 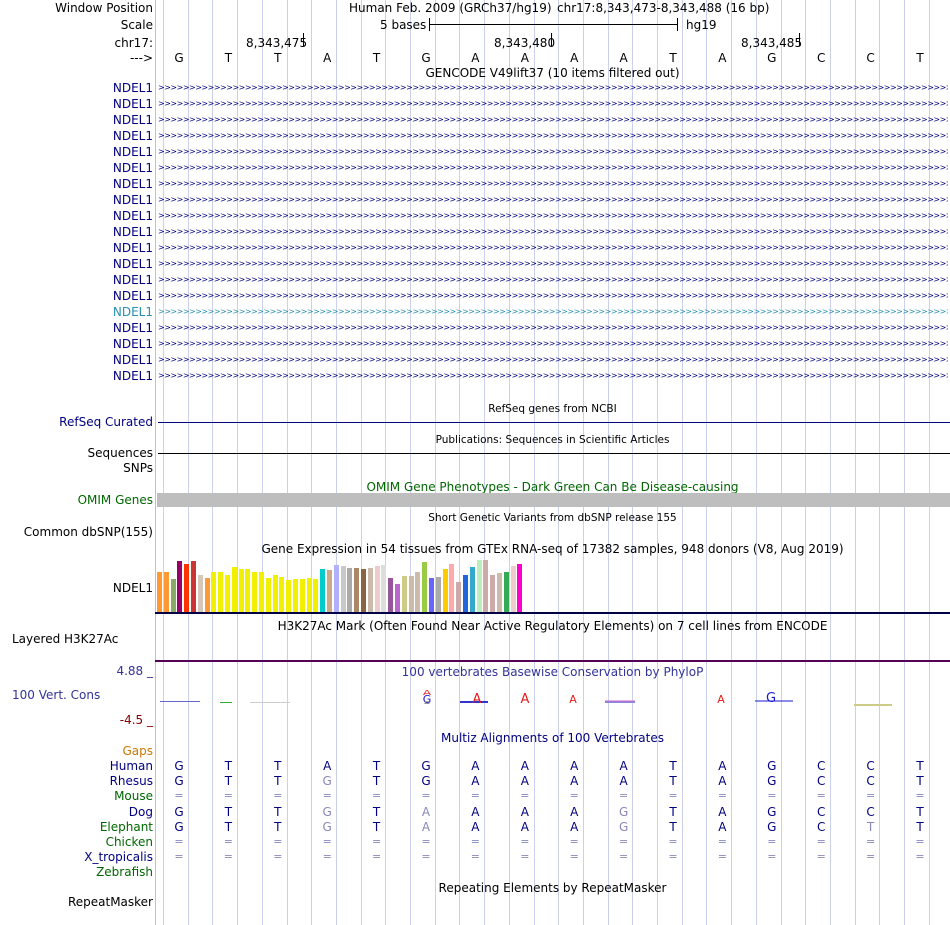 What do you see at coordinates (56, 695) in the screenshot?
I see `phylop-label: 100 Vert. Cons` at bounding box center [56, 695].